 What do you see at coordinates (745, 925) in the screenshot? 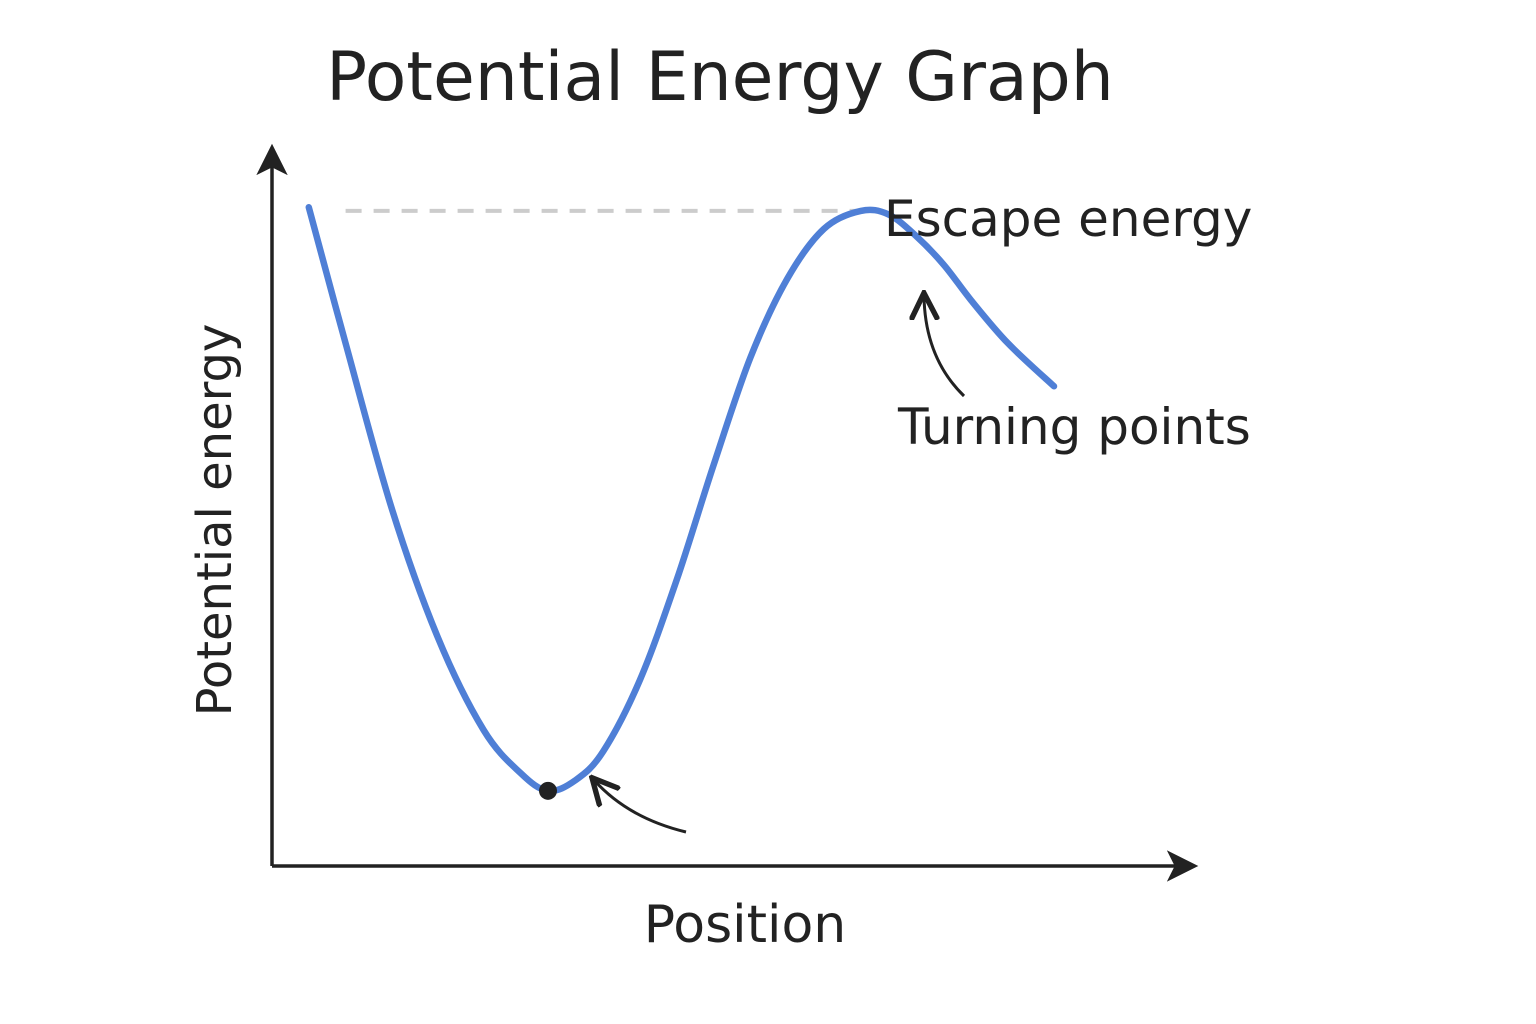
I see `x-axis-label: Position` at bounding box center [745, 925].